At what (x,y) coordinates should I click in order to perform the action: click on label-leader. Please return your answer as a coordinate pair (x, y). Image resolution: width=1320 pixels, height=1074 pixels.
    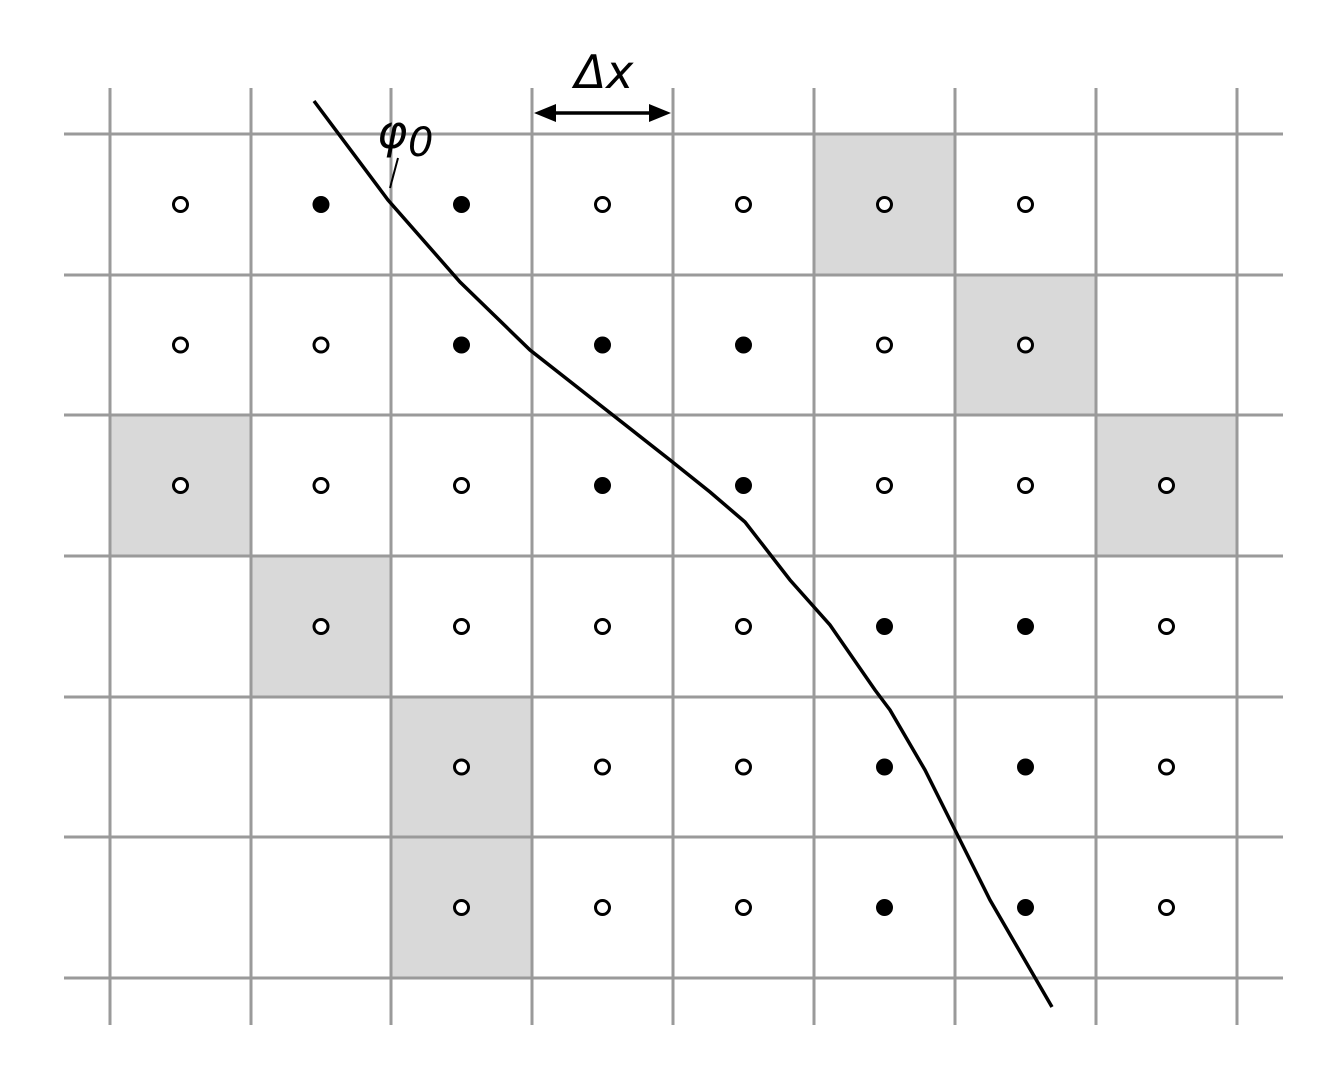
    Looking at the image, I should click on (394, 173).